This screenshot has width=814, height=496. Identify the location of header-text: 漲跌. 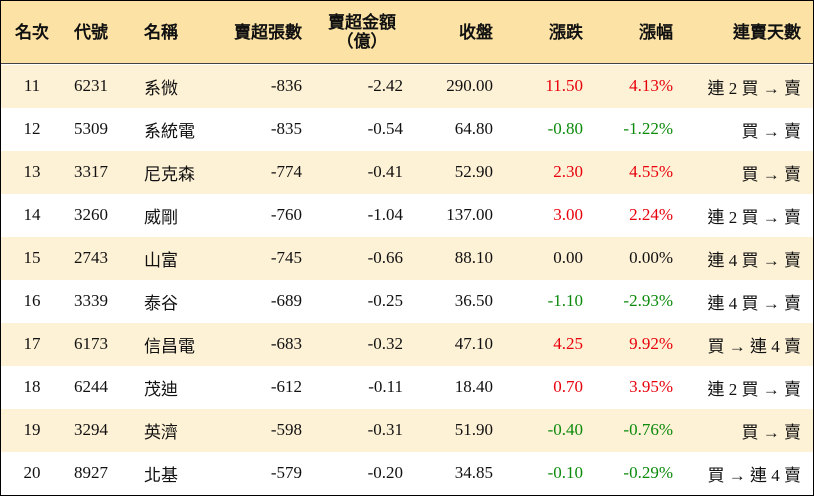
(566, 32).